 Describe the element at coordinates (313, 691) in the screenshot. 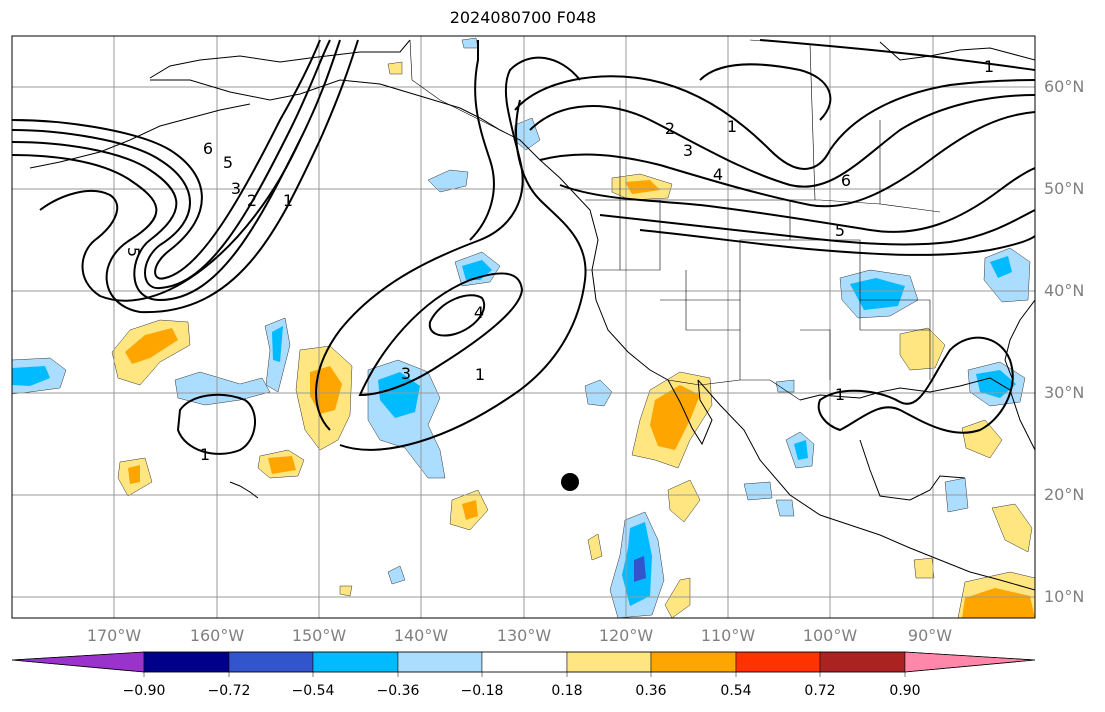

I see `colorbar-tick-label: −0.54` at that location.